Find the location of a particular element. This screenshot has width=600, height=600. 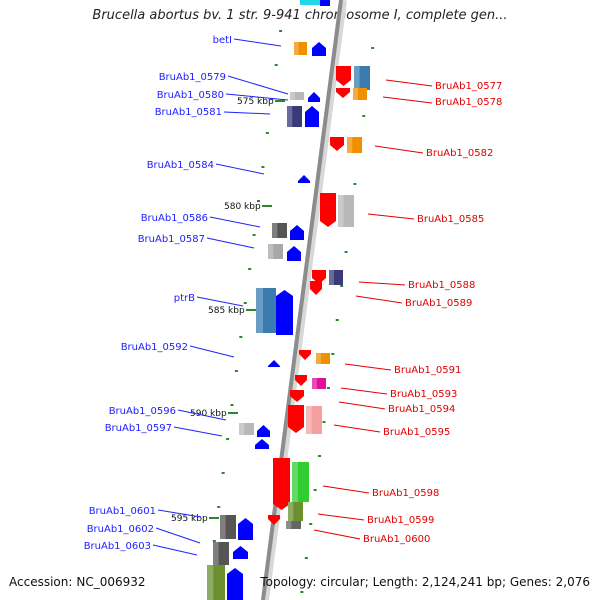

scale-tick-label: 595 kbp is located at coordinates (189, 519).